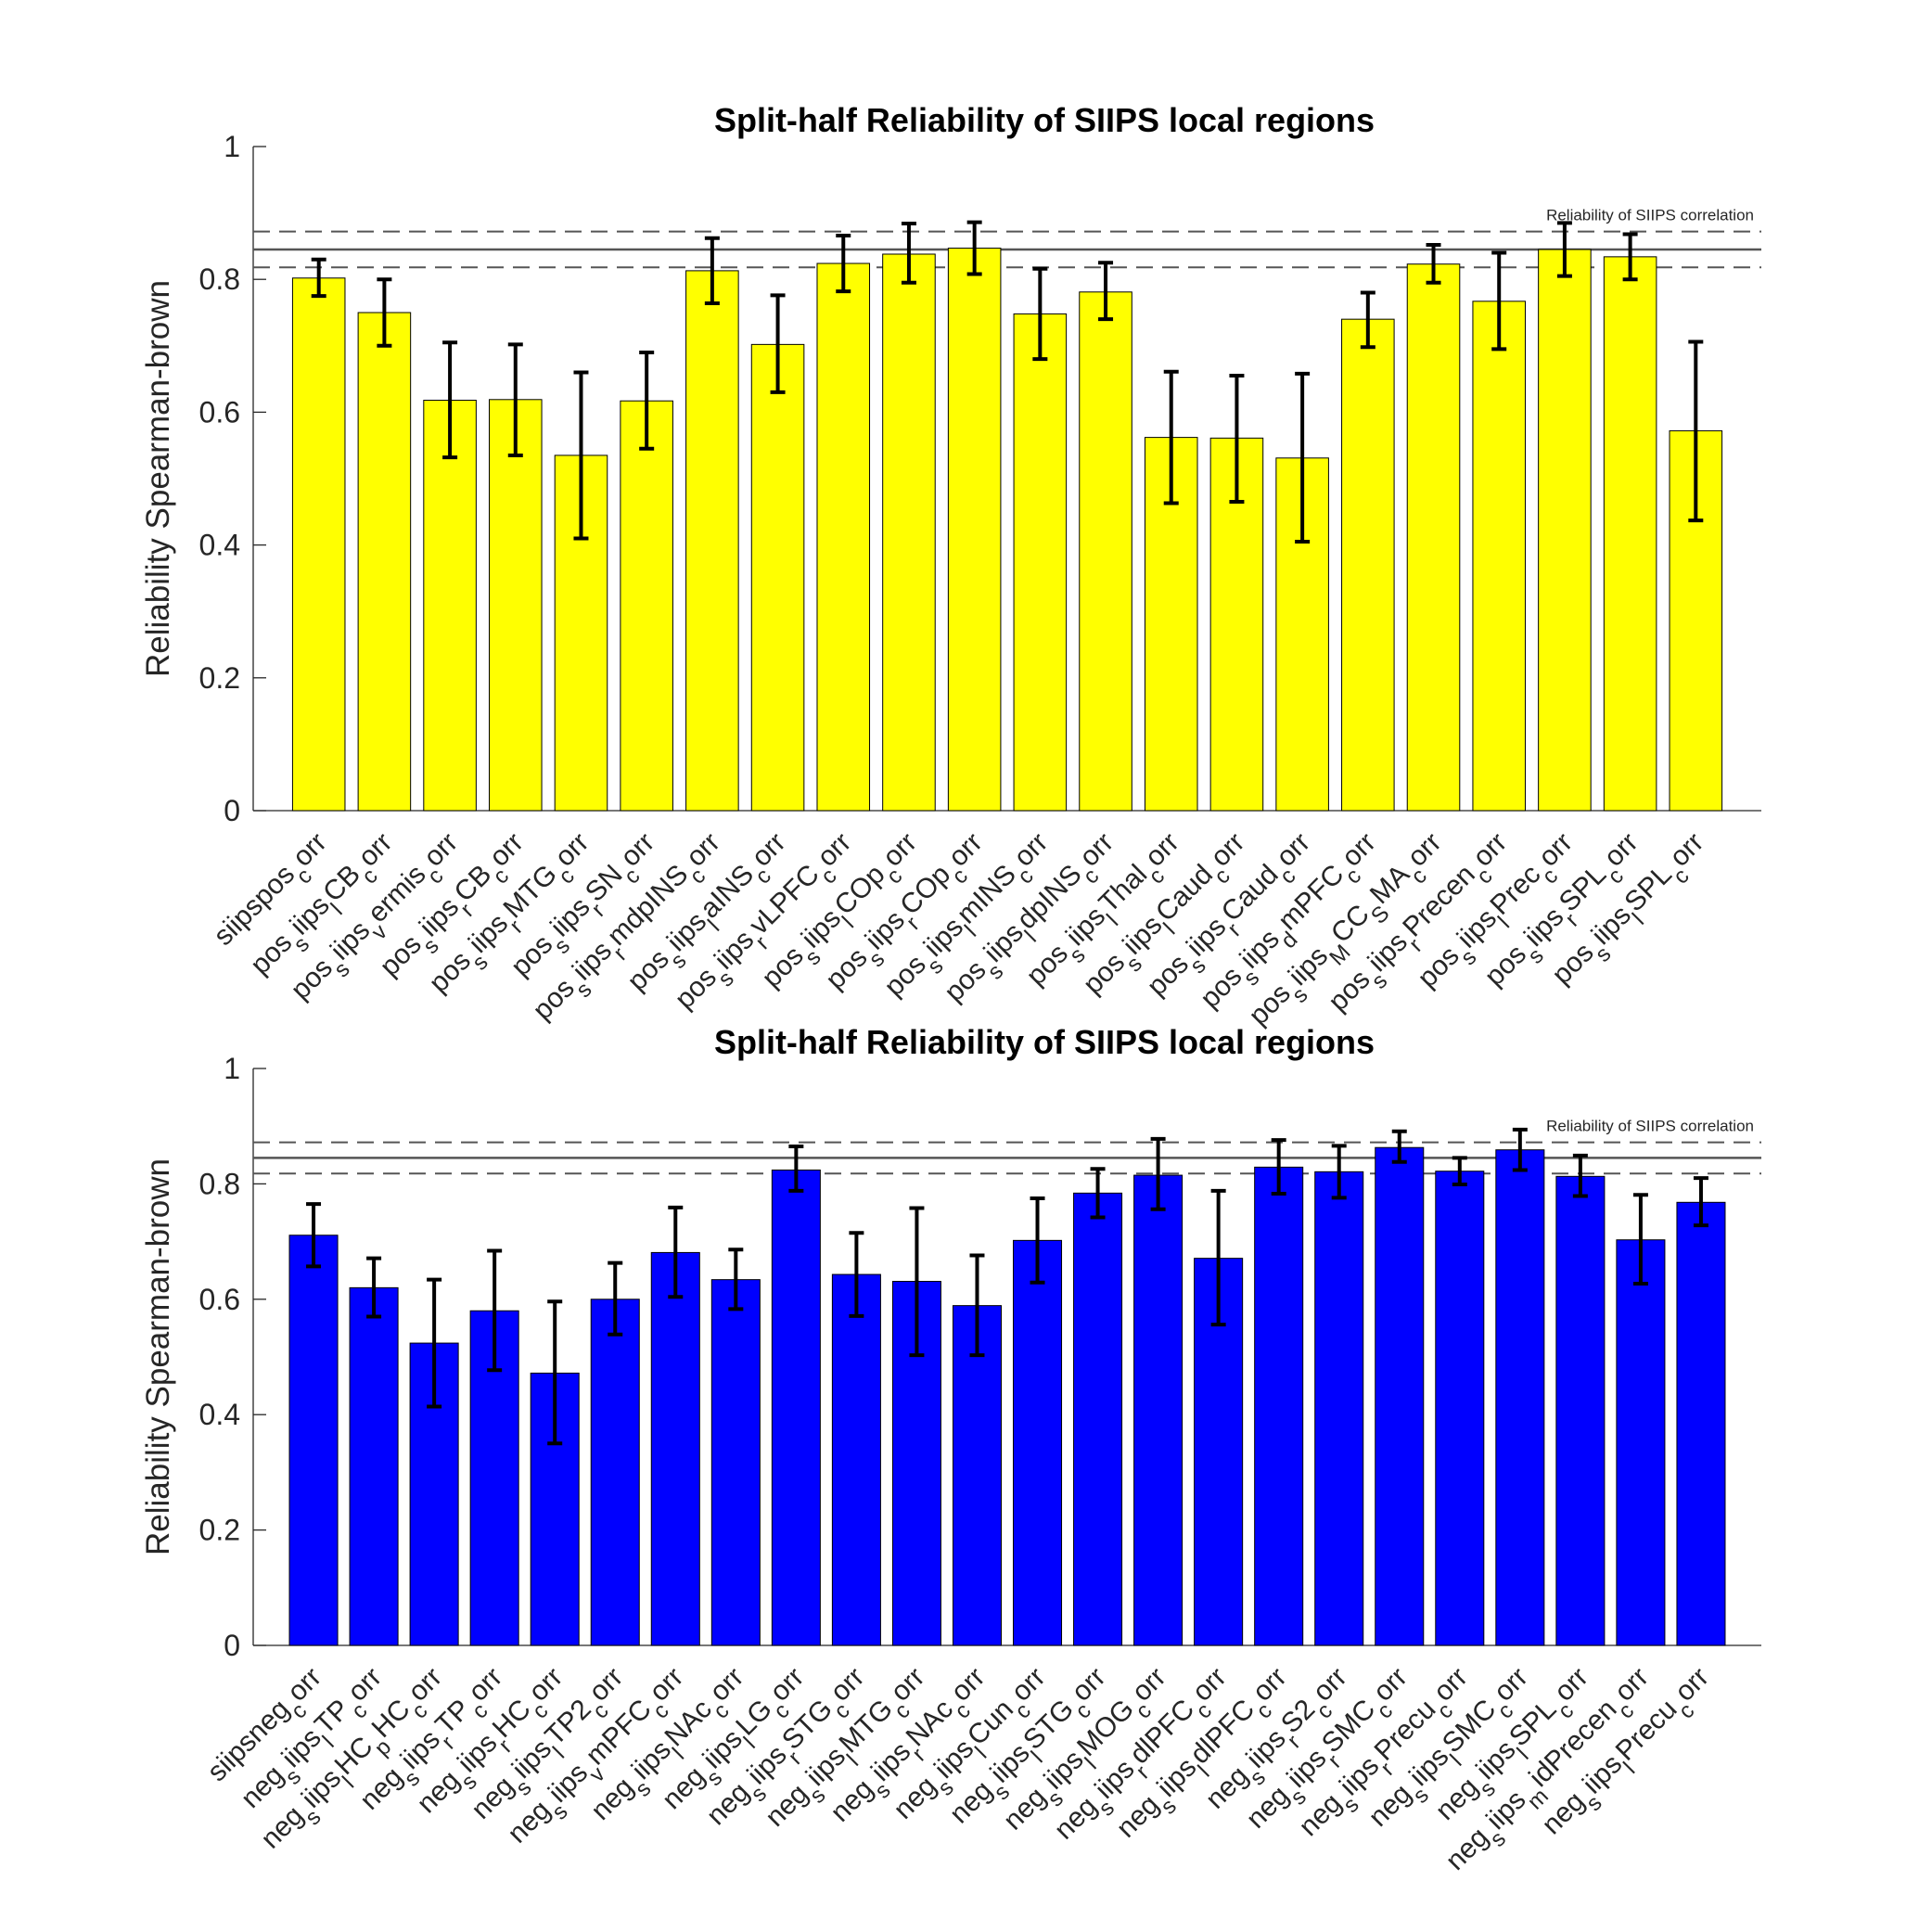  What do you see at coordinates (452, 1717) in the screenshot?
I see `label-part: TP` at bounding box center [452, 1717].